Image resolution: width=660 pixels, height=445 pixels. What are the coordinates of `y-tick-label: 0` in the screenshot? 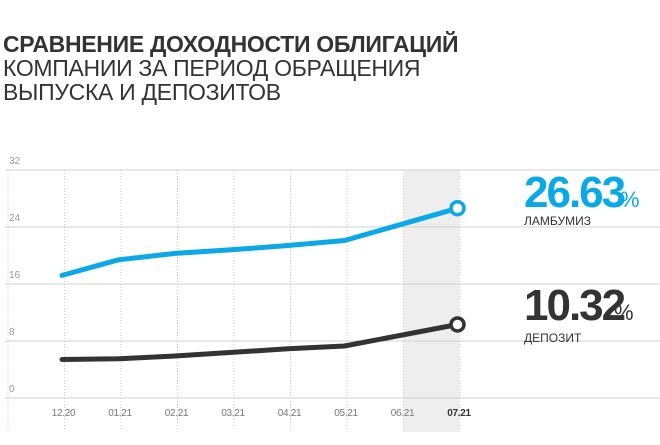 It's located at (12, 389).